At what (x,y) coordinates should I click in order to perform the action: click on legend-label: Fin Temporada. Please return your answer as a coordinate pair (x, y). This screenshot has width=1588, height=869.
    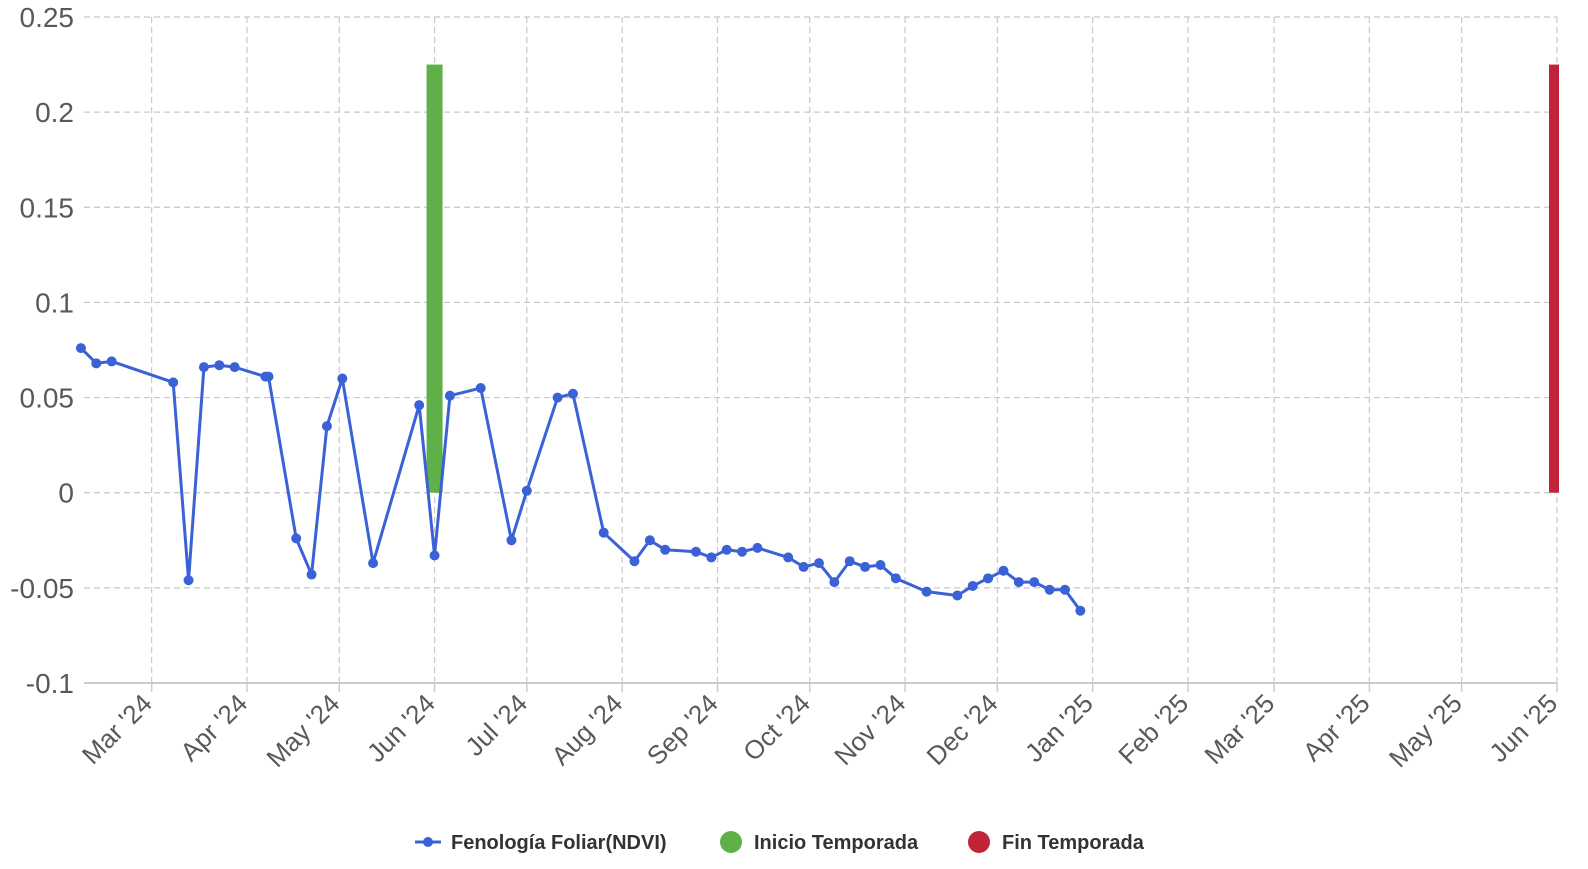
    Looking at the image, I should click on (1073, 843).